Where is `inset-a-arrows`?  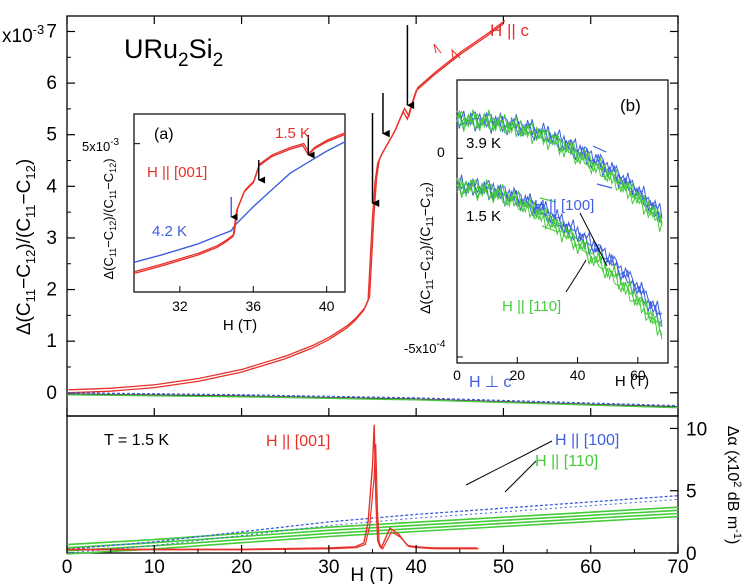 inset-a-arrows is located at coordinates (272, 178).